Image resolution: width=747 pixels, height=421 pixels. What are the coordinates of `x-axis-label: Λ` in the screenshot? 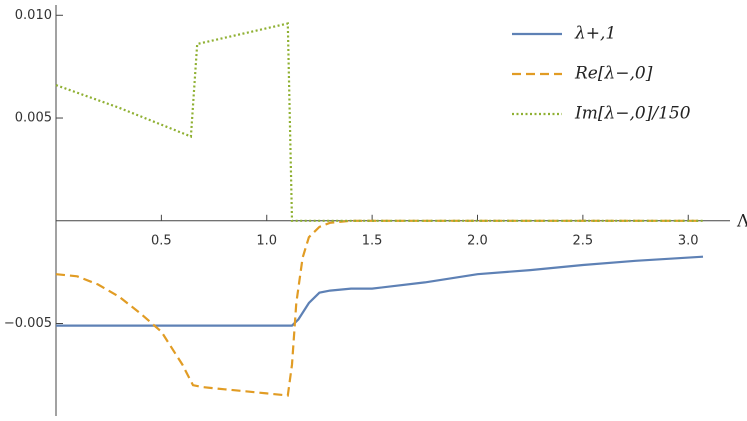 It's located at (741, 222).